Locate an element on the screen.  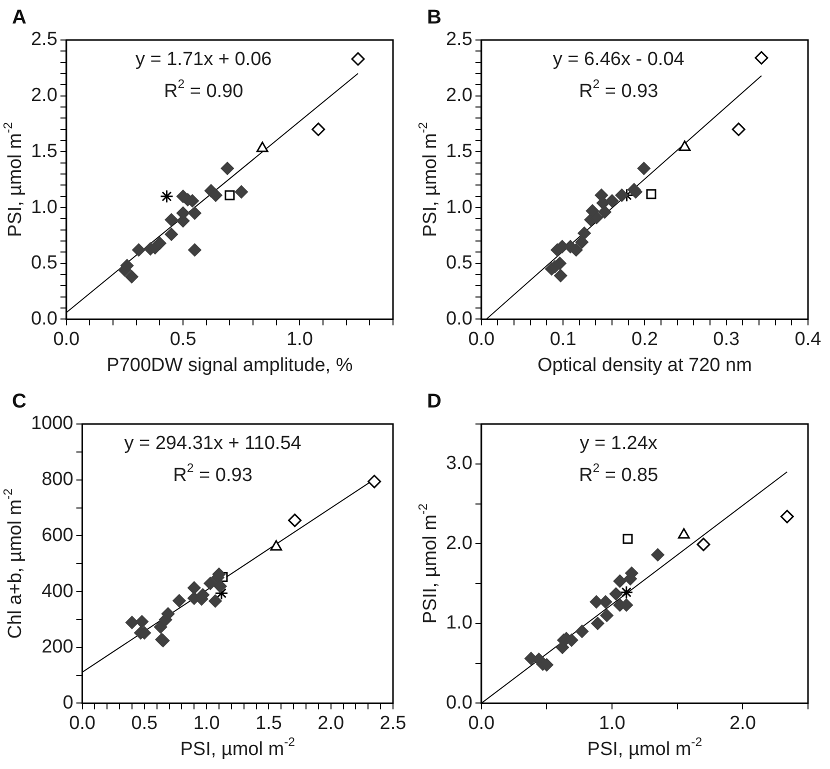
x-axis-title: Optical density at 720 nm is located at coordinates (645, 365).